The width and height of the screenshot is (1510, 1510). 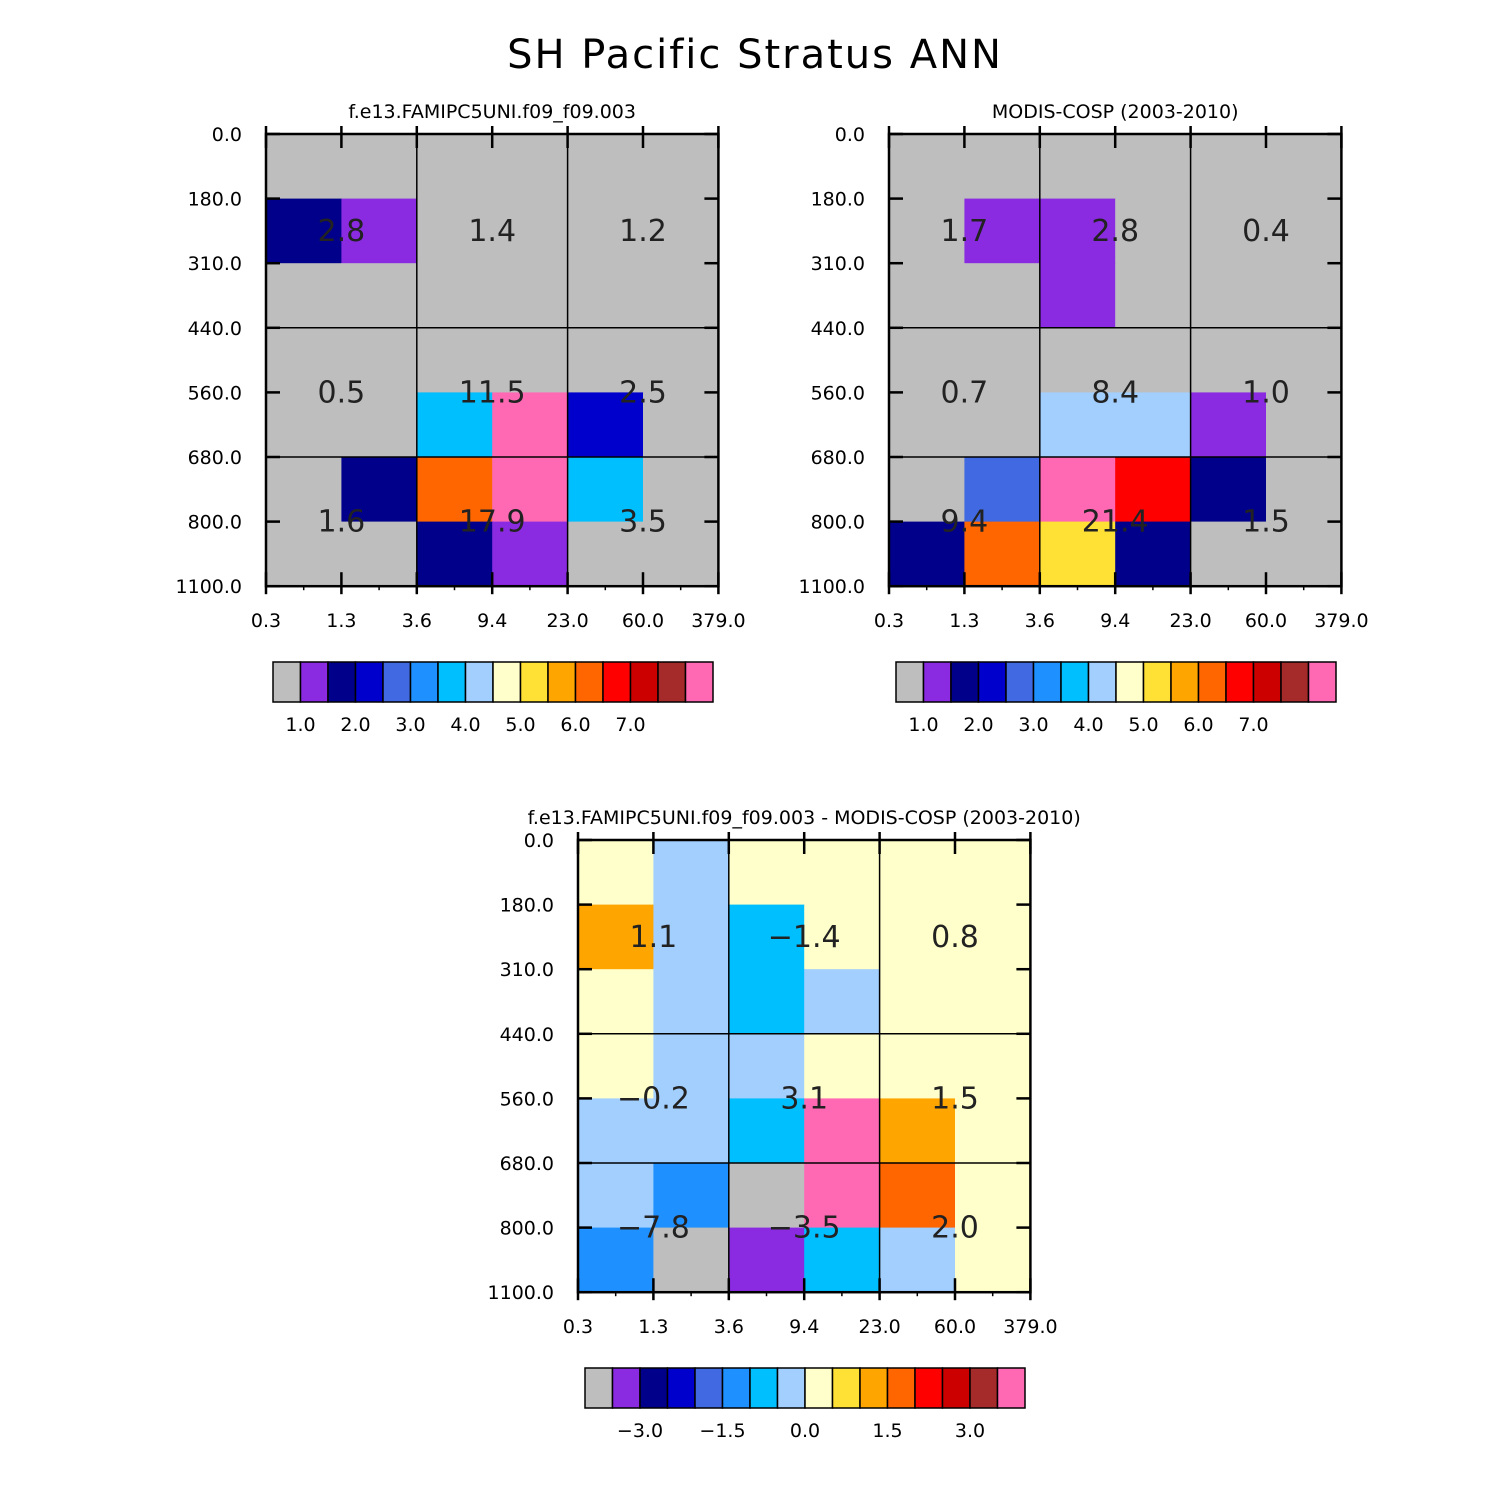 What do you see at coordinates (804, 1228) in the screenshot?
I see `box-value-label: −3.5` at bounding box center [804, 1228].